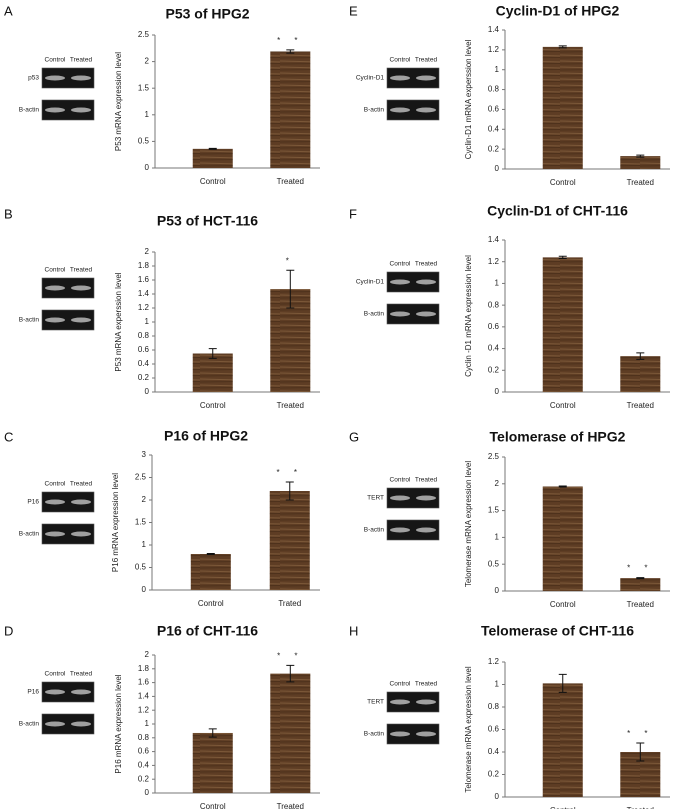 This screenshot has width=685, height=809. What do you see at coordinates (8, 10) in the screenshot?
I see `panel-letter: A` at bounding box center [8, 10].